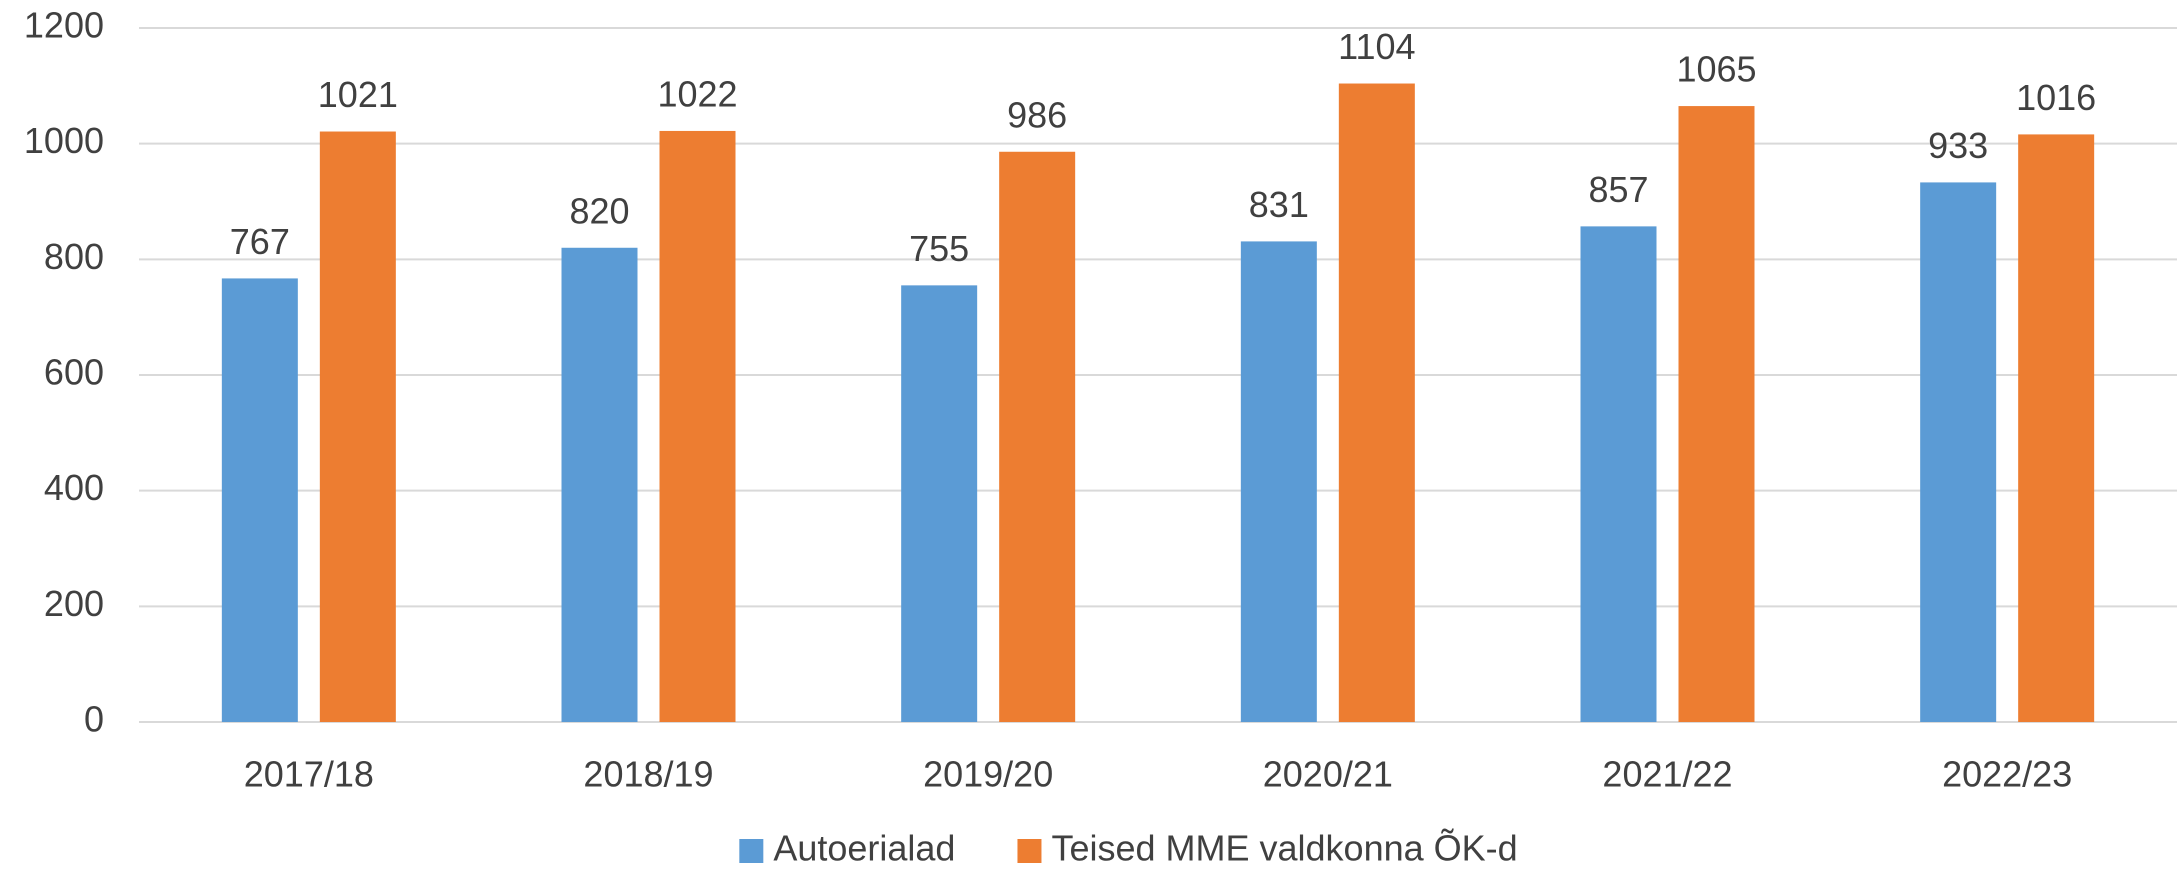 The height and width of the screenshot is (870, 2177). What do you see at coordinates (74, 372) in the screenshot?
I see `y-tick-label: 600` at bounding box center [74, 372].